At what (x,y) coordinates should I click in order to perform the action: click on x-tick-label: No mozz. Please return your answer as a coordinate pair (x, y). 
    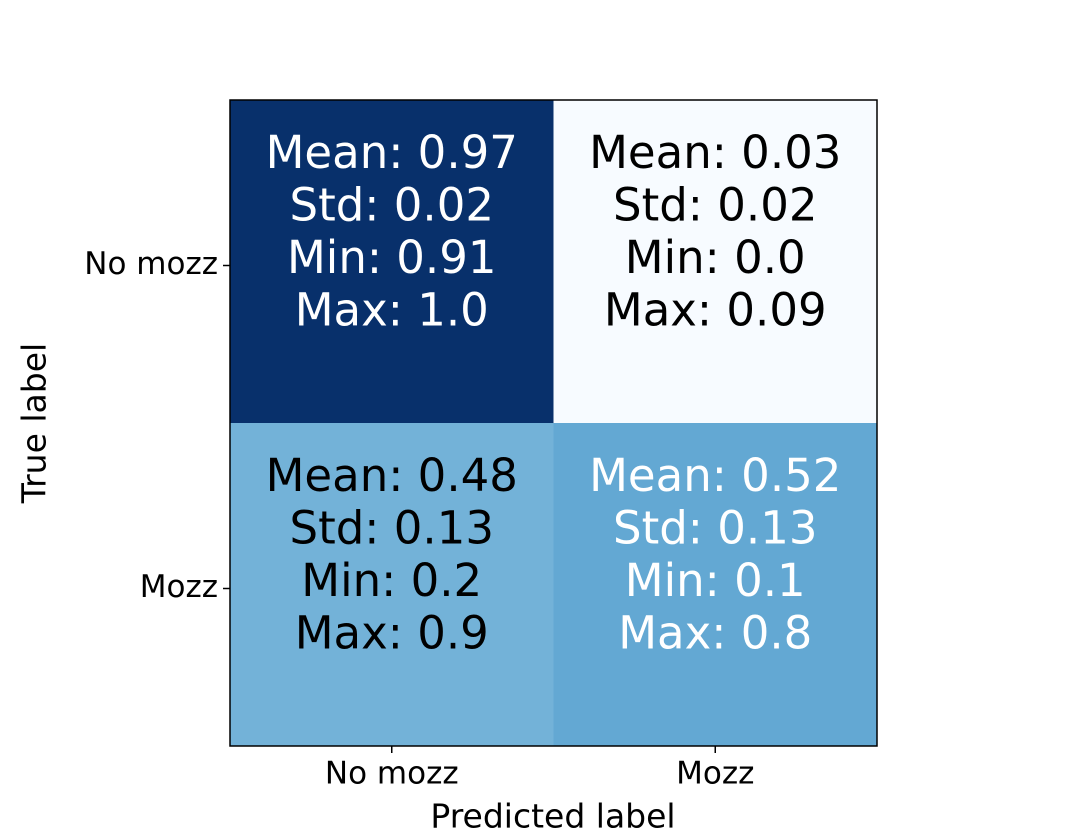
    Looking at the image, I should click on (392, 774).